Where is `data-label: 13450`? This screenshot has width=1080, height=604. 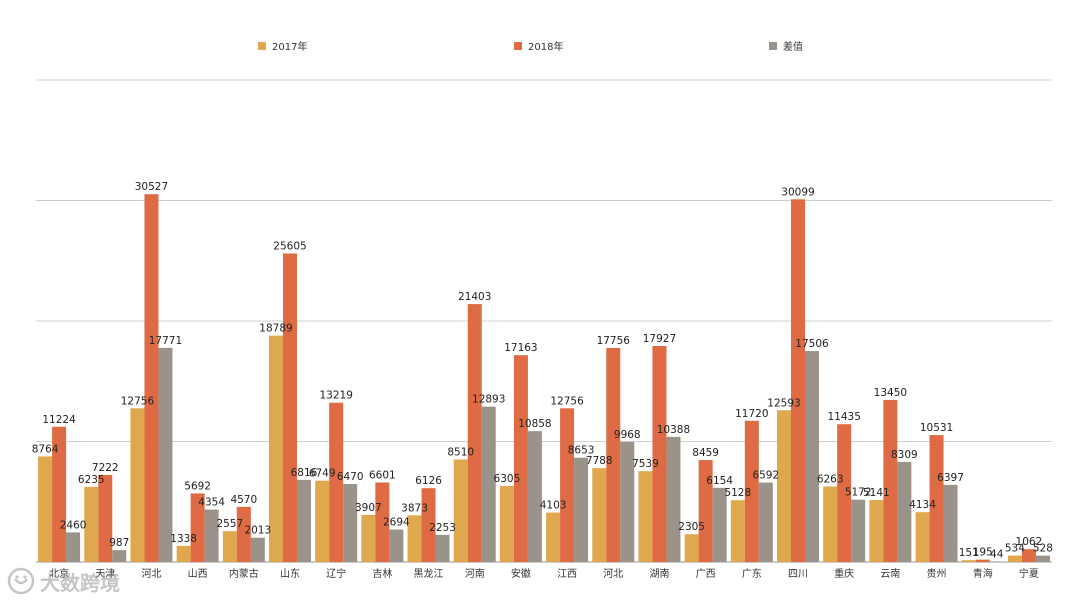 data-label: 13450 is located at coordinates (890, 393).